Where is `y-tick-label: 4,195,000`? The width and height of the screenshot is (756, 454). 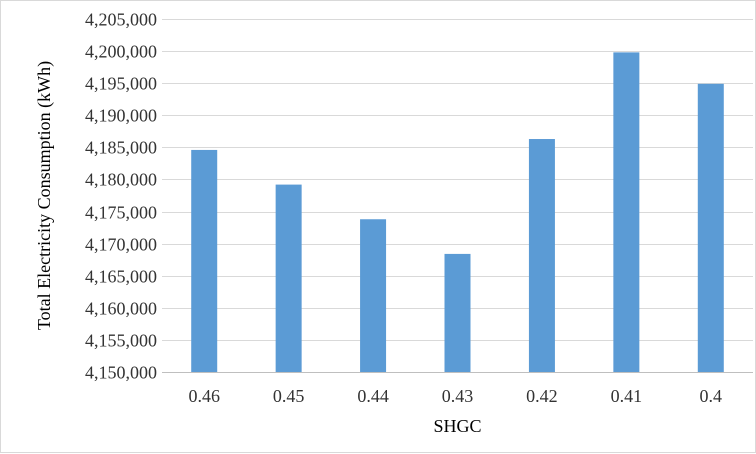
y-tick-label: 4,195,000 is located at coordinates (121, 84).